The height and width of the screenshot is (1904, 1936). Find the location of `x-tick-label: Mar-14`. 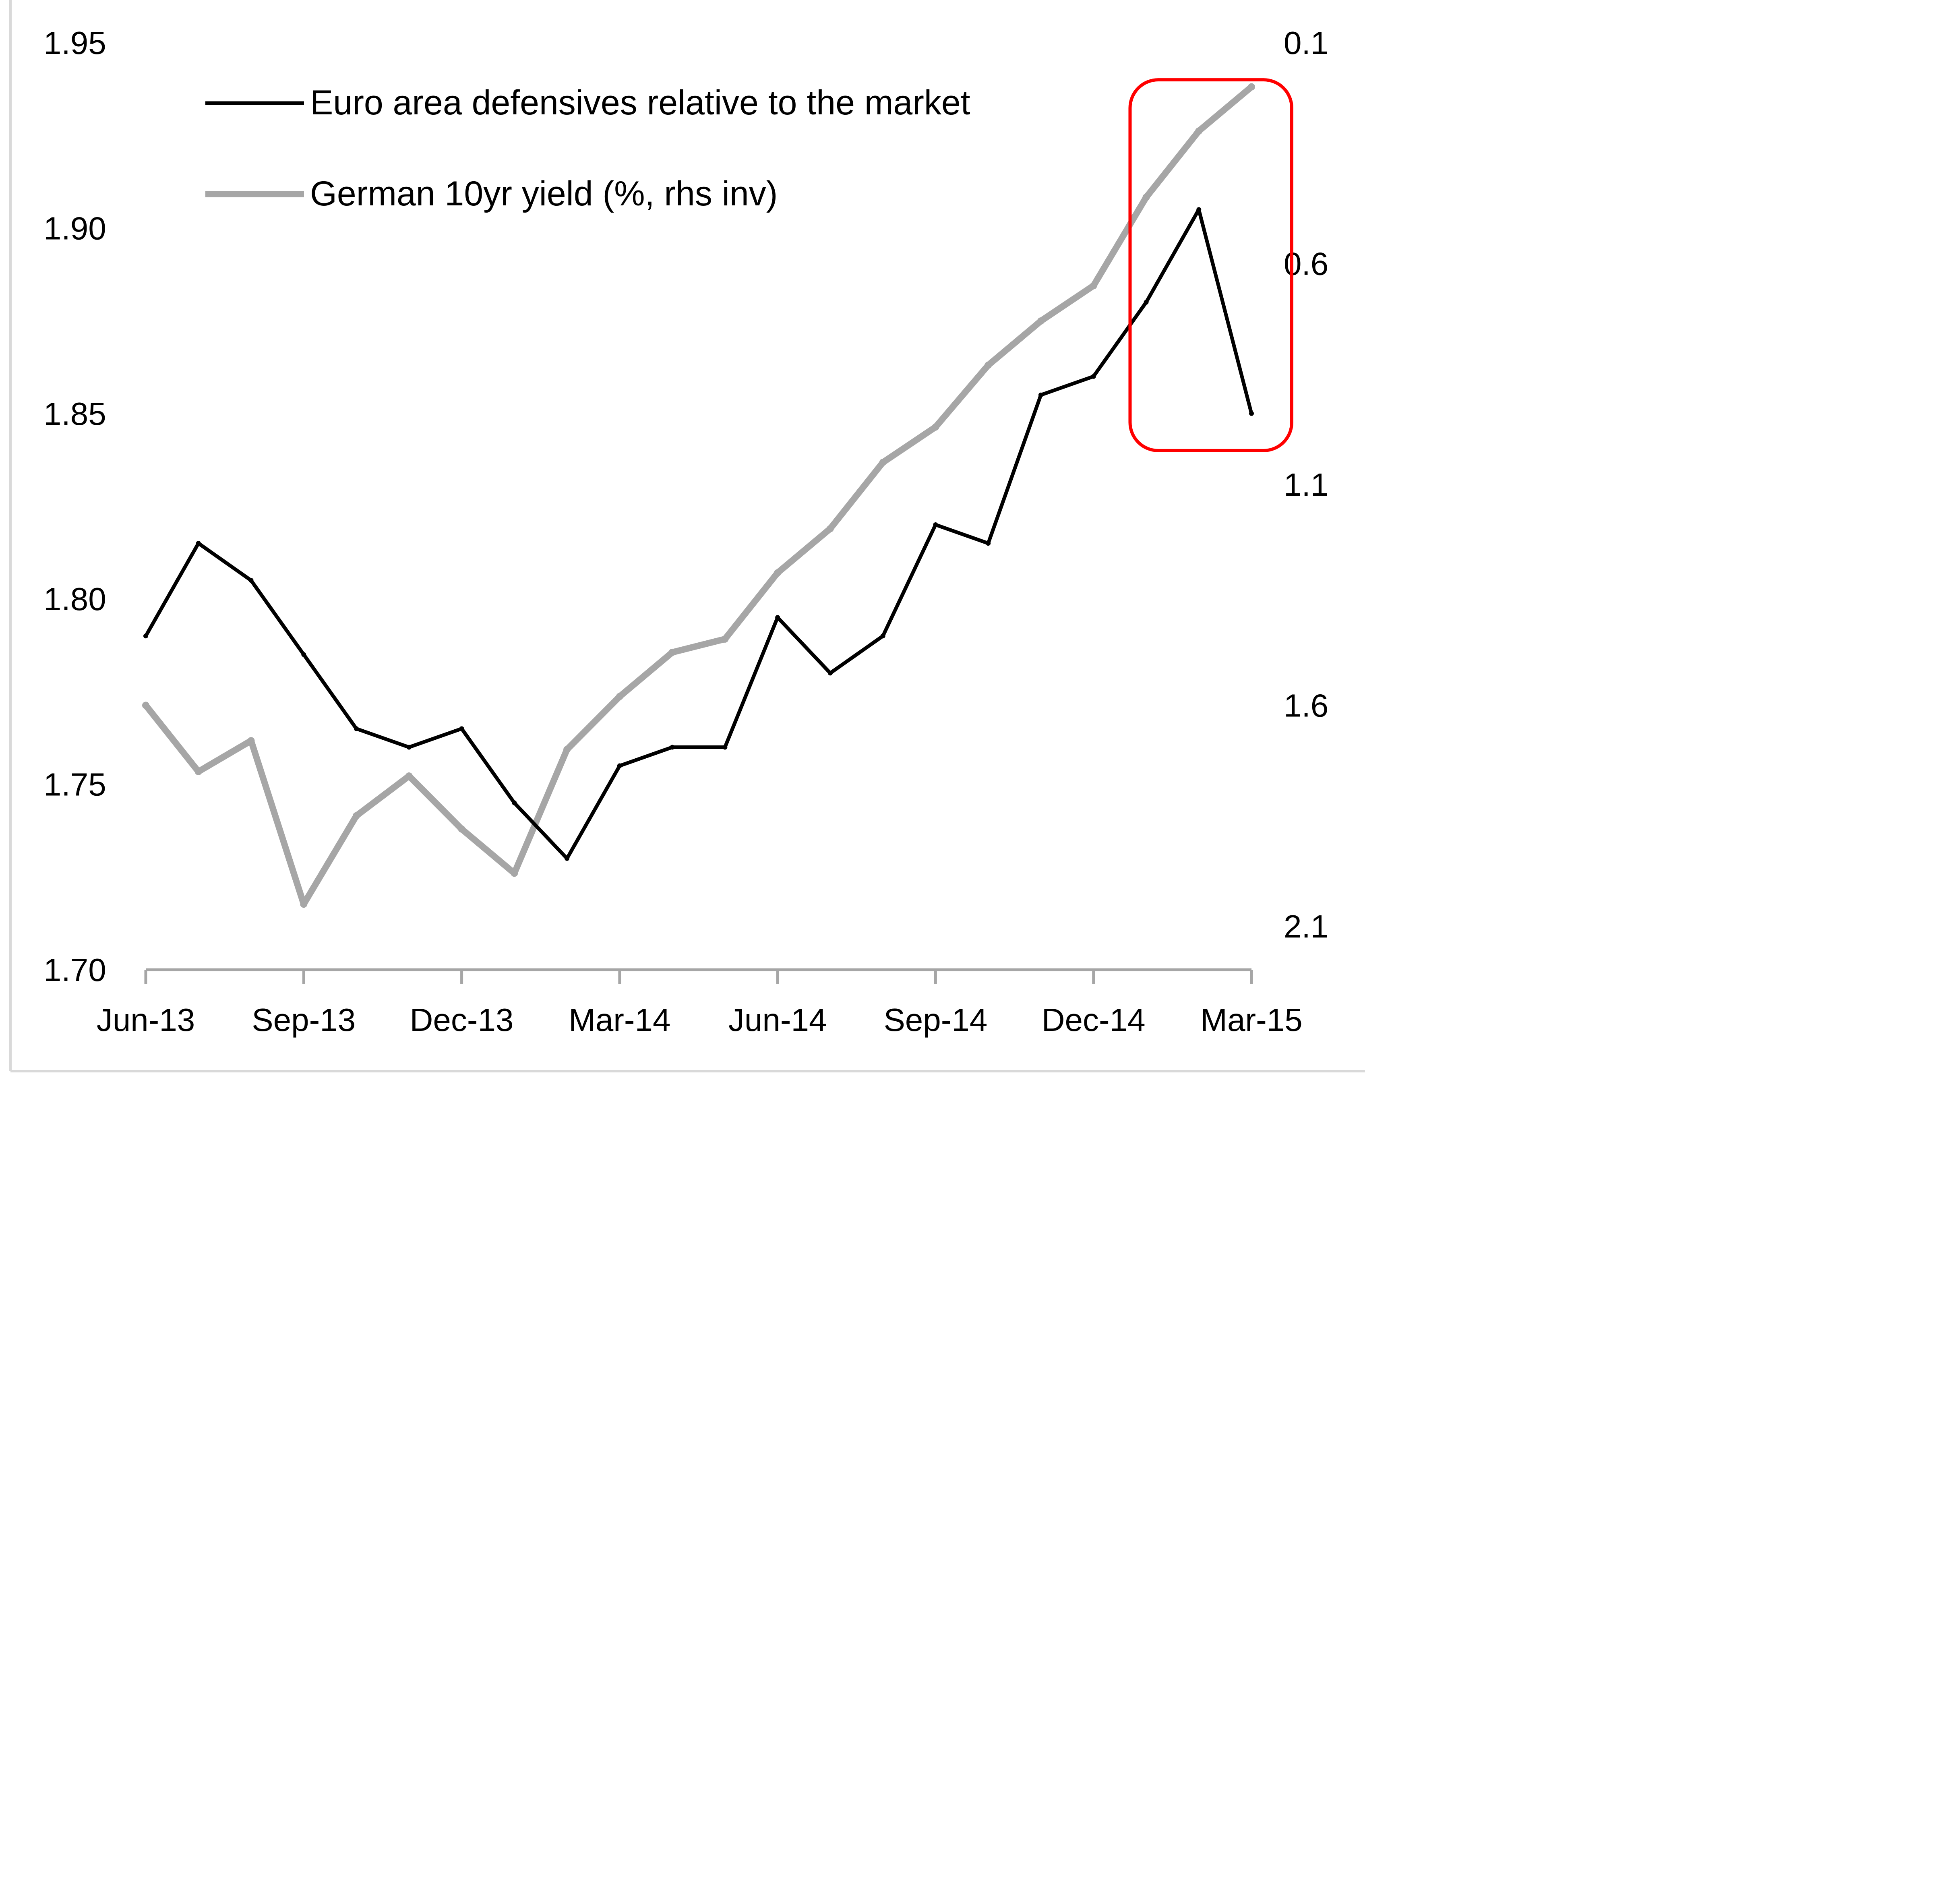

x-tick-label: Mar-14 is located at coordinates (619, 1020).